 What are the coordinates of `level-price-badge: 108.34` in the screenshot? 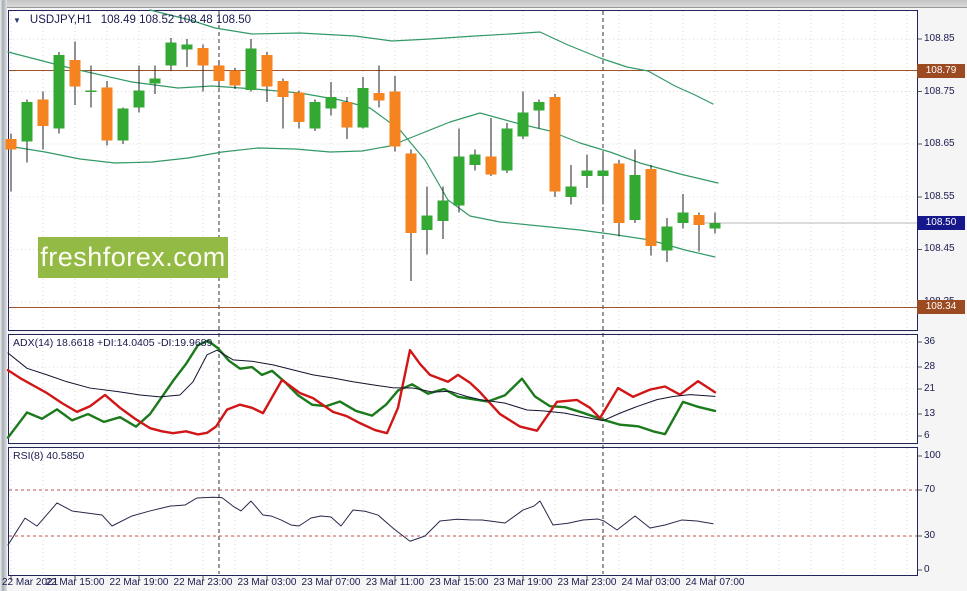 It's located at (941, 307).